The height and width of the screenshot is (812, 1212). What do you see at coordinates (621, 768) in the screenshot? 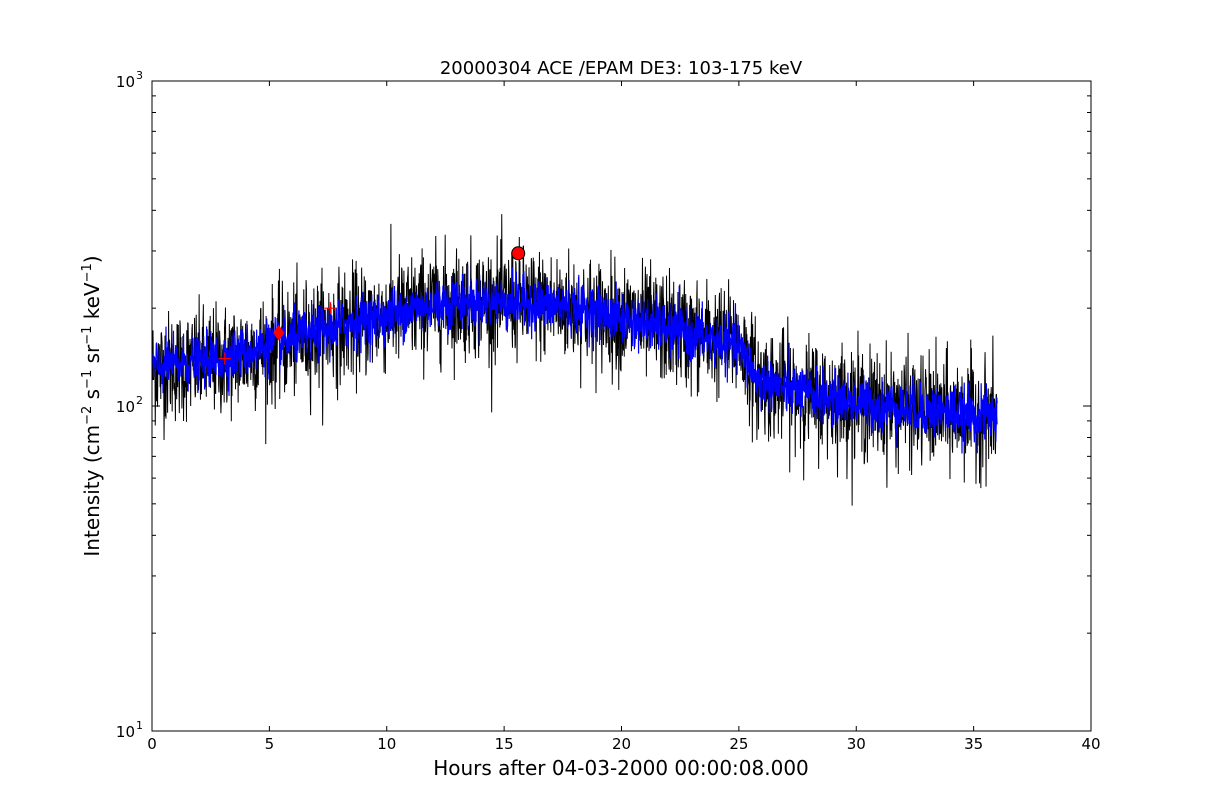
I see `x-axis-label: Hours after 04-03-2000 00:00:08.000` at bounding box center [621, 768].